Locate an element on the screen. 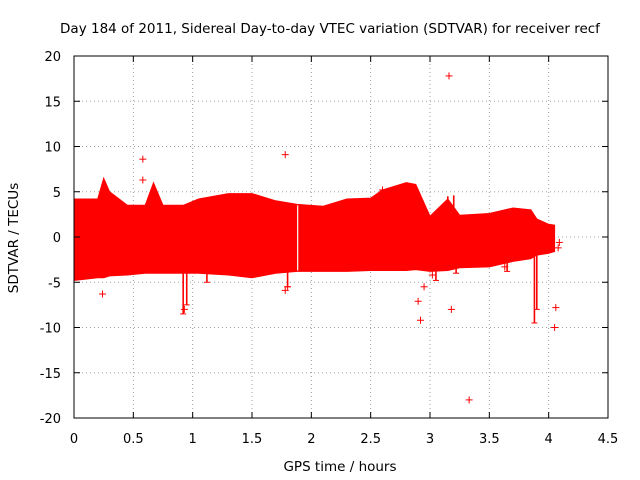 This screenshot has height=480, width=640. y-tick-label: -20 is located at coordinates (50, 419).